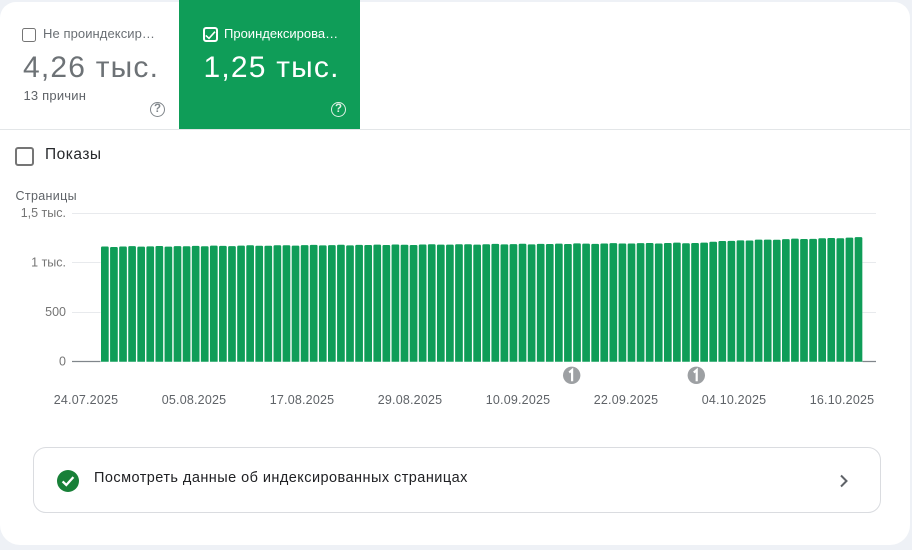  What do you see at coordinates (734, 400) in the screenshot?
I see `svg-text: 04.10.2025` at bounding box center [734, 400].